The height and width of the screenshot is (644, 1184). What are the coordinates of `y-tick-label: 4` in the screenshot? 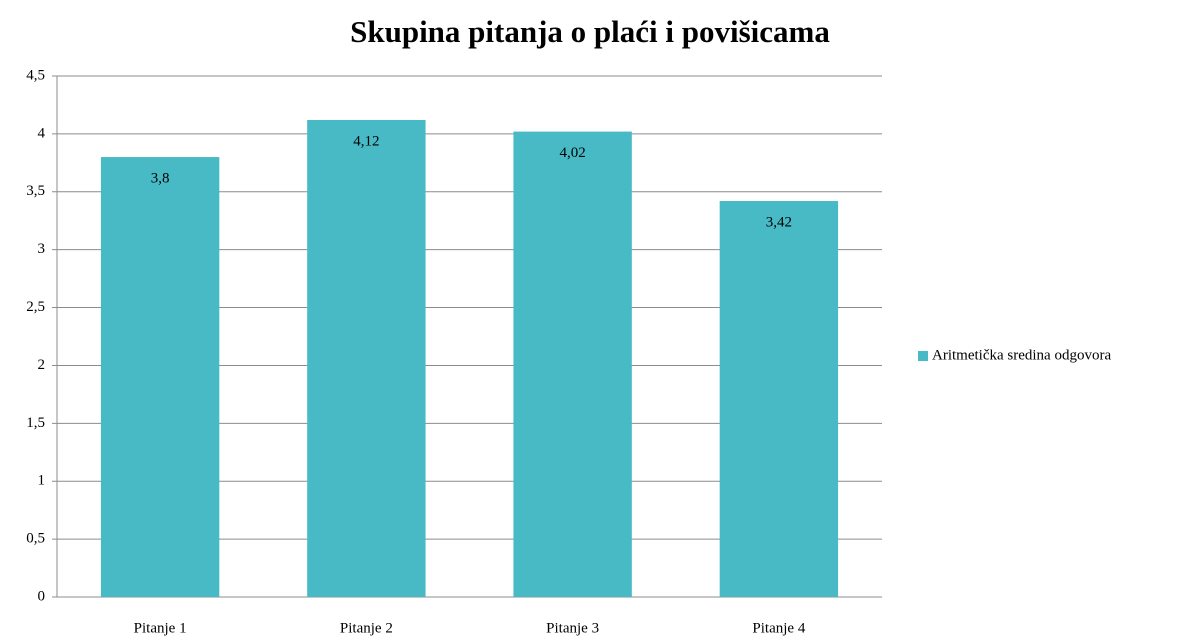 It's located at (42, 133).